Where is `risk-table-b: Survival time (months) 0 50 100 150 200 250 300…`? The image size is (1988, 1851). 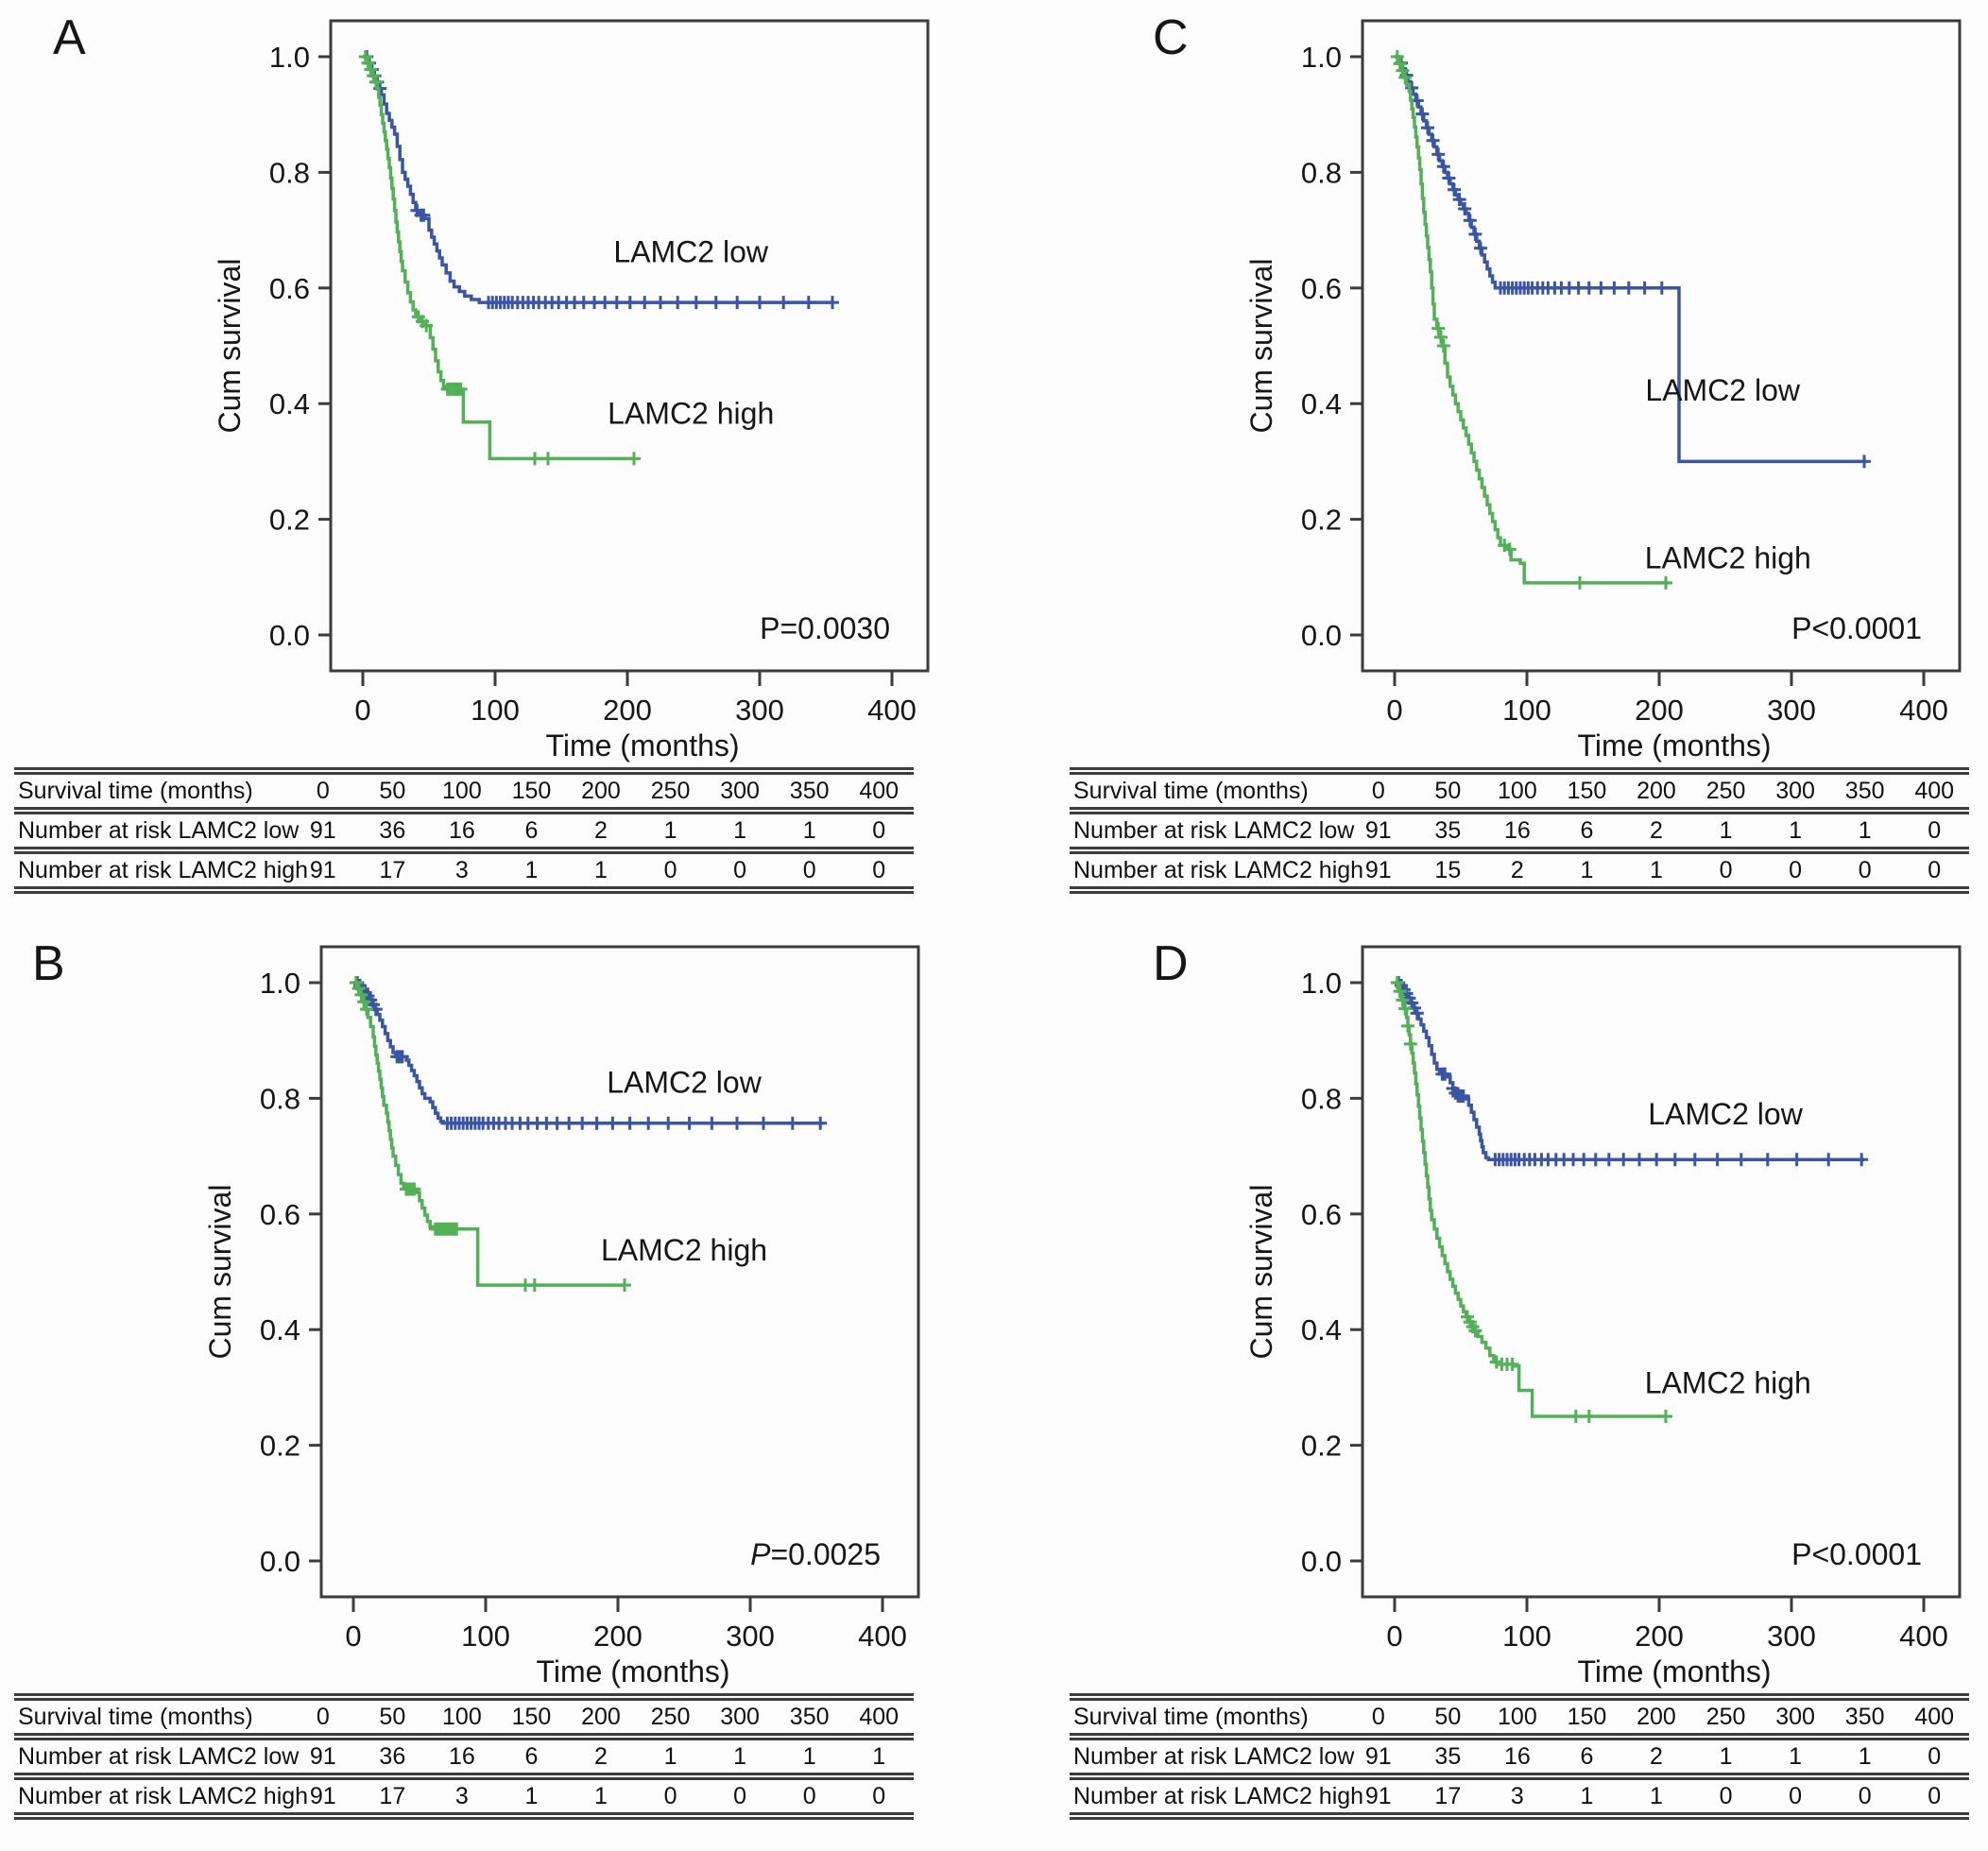 risk-table-b: Survival time (months) 0 50 100 150 200 250 300… is located at coordinates (464, 1756).